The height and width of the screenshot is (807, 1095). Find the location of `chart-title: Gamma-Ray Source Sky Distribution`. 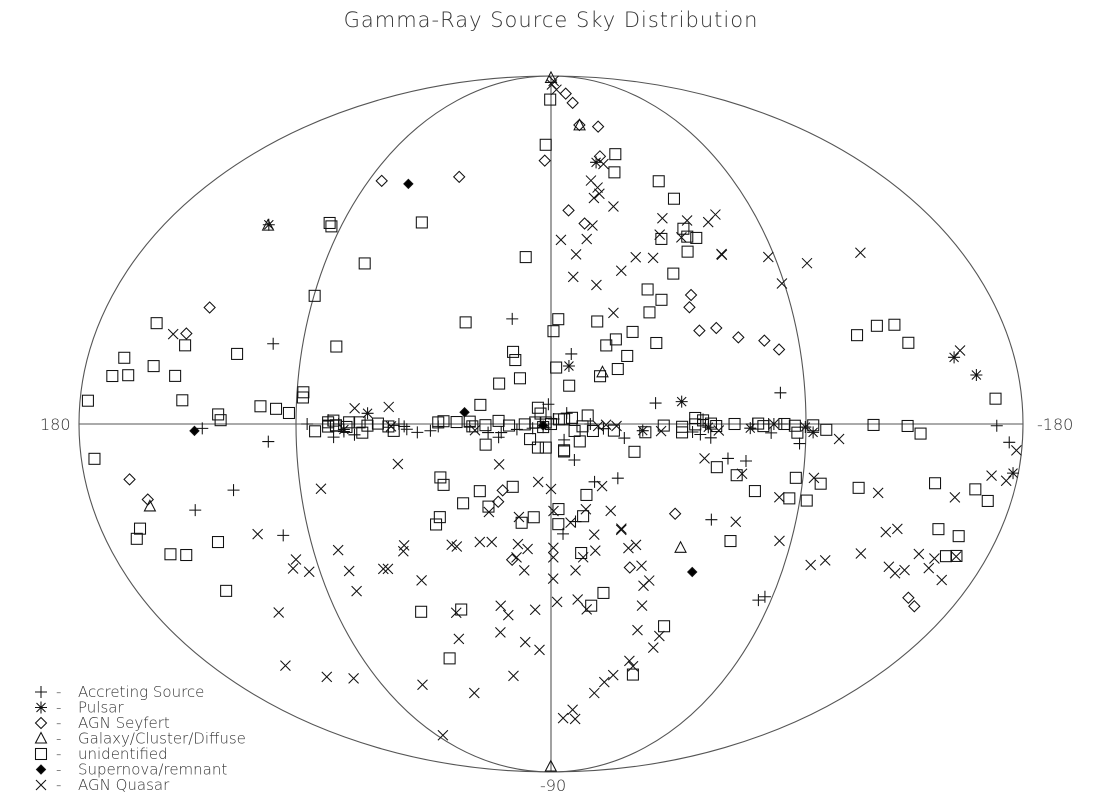

chart-title: Gamma-Ray Source Sky Distribution is located at coordinates (551, 20).